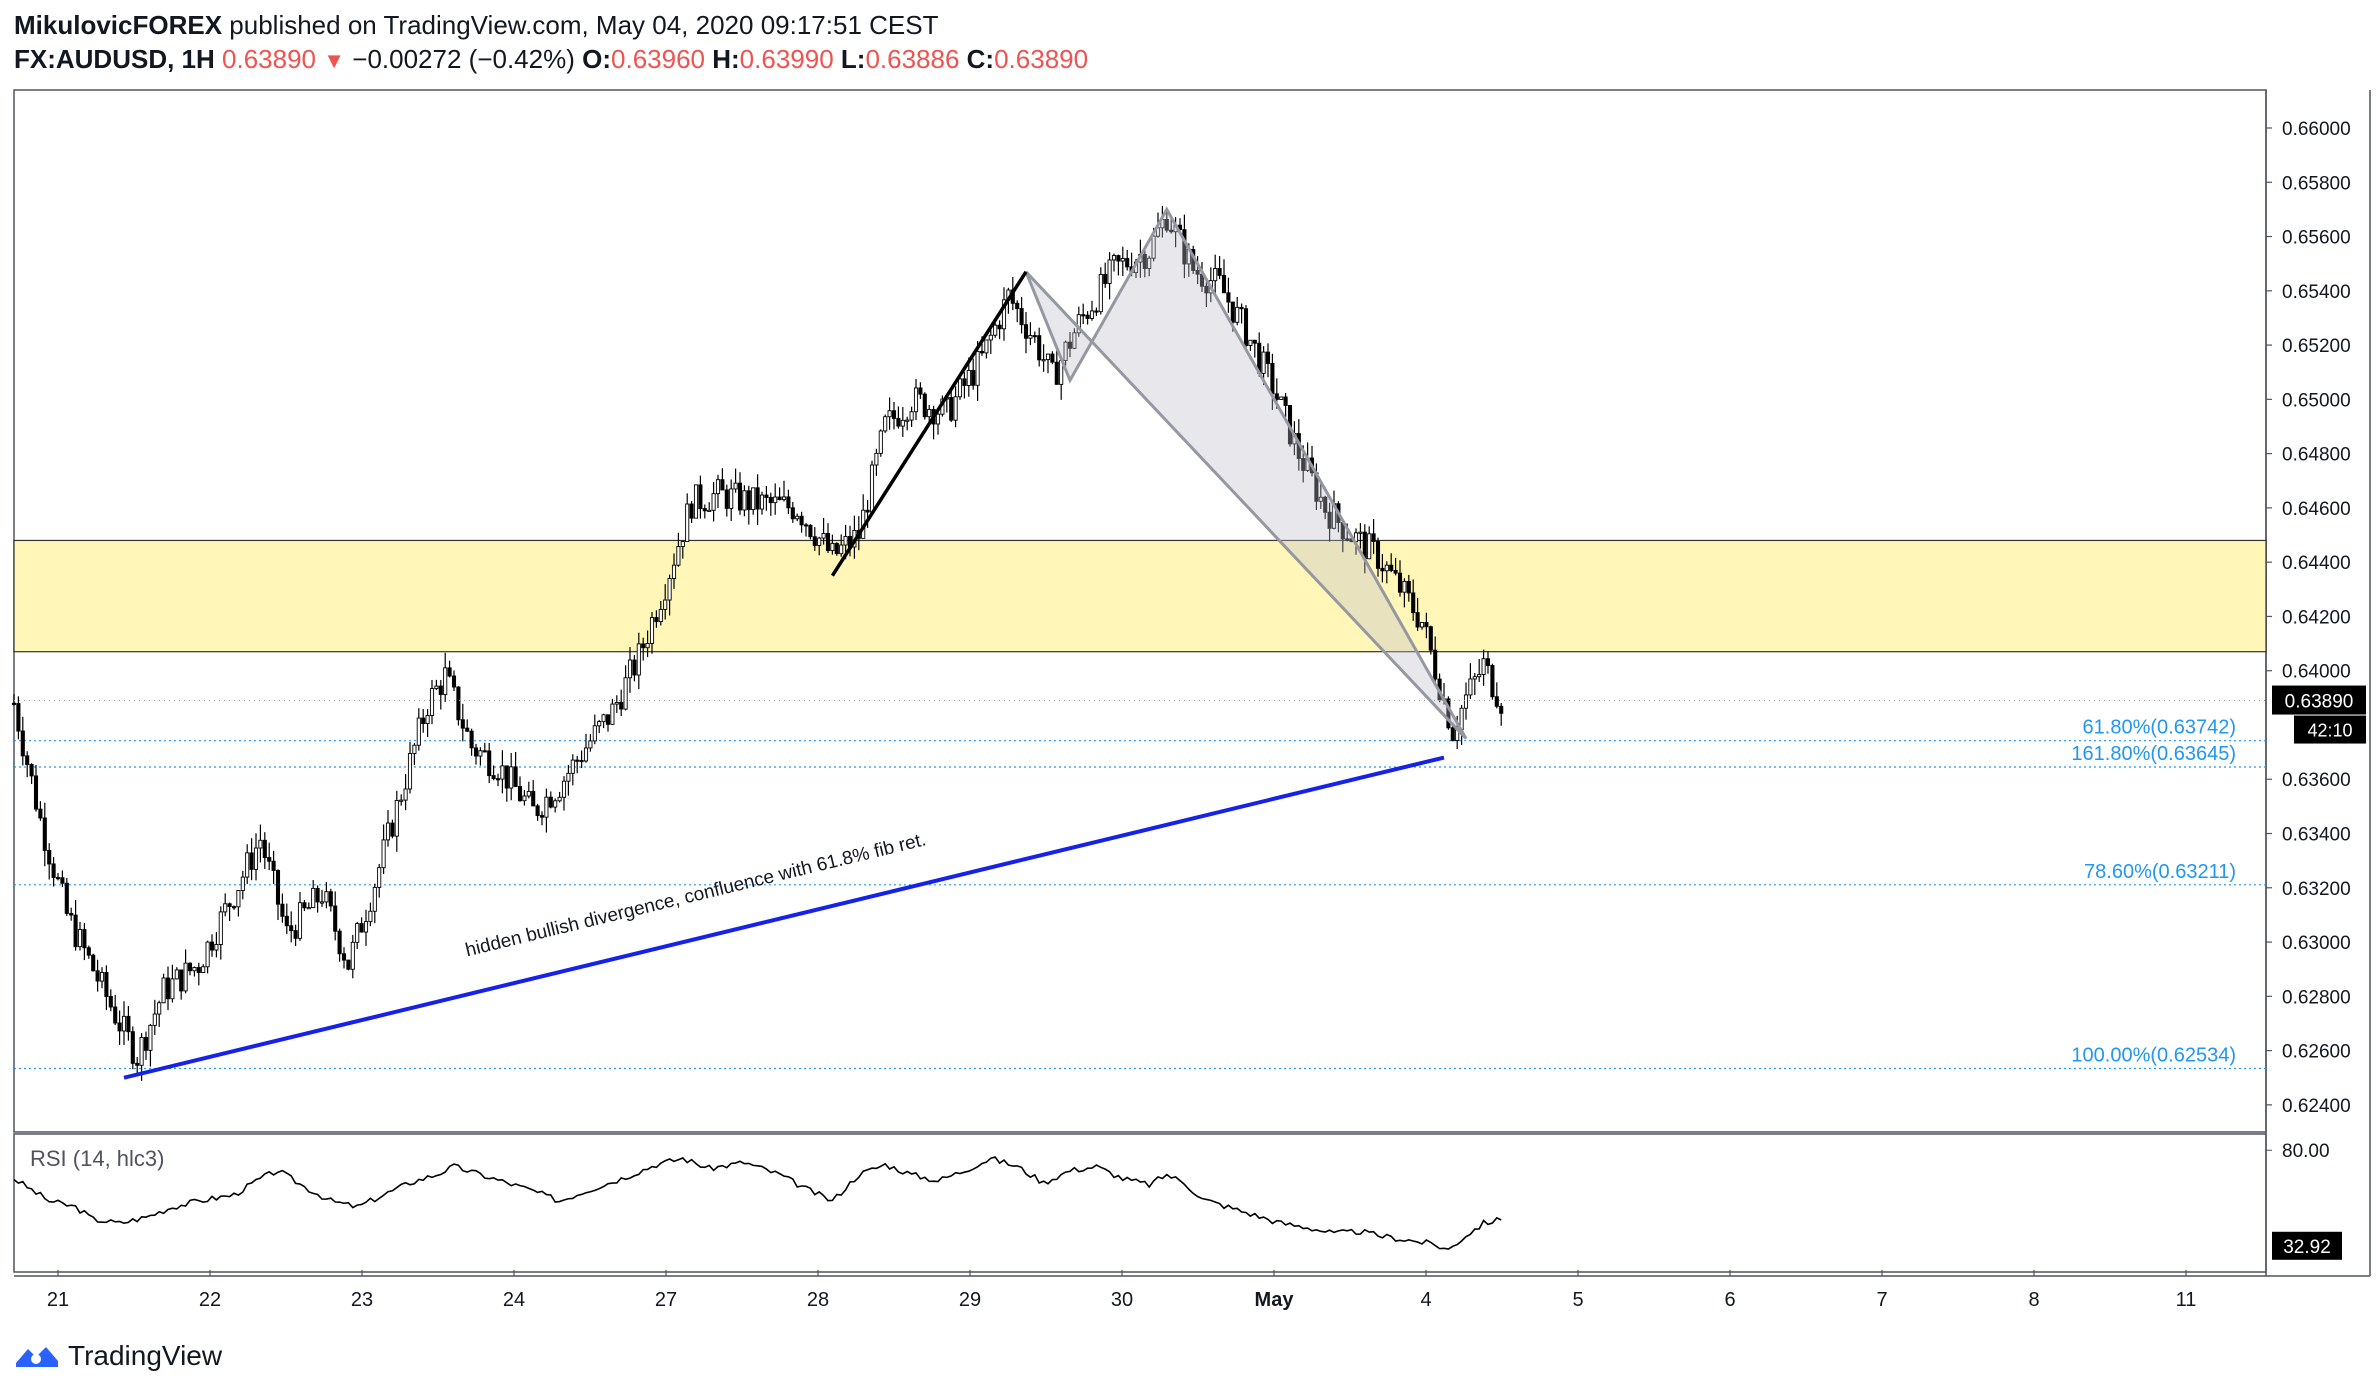 The image size is (2376, 1396). What do you see at coordinates (118, 25) in the screenshot?
I see `author-name: MikulovicFOREX` at bounding box center [118, 25].